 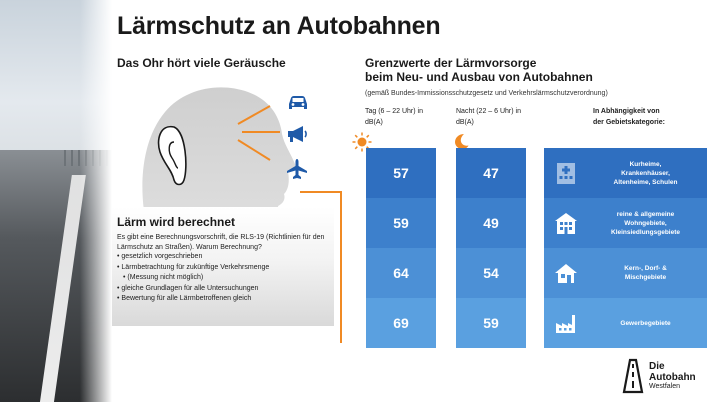 I want to click on airplane-icon, so click(x=297, y=169).